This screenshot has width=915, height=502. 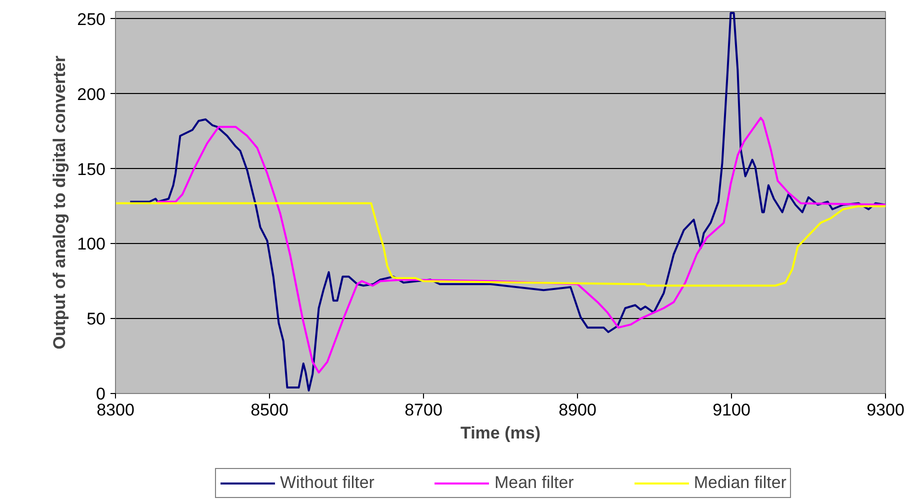 I want to click on x-axis-title: Time (ms), so click(x=500, y=433).